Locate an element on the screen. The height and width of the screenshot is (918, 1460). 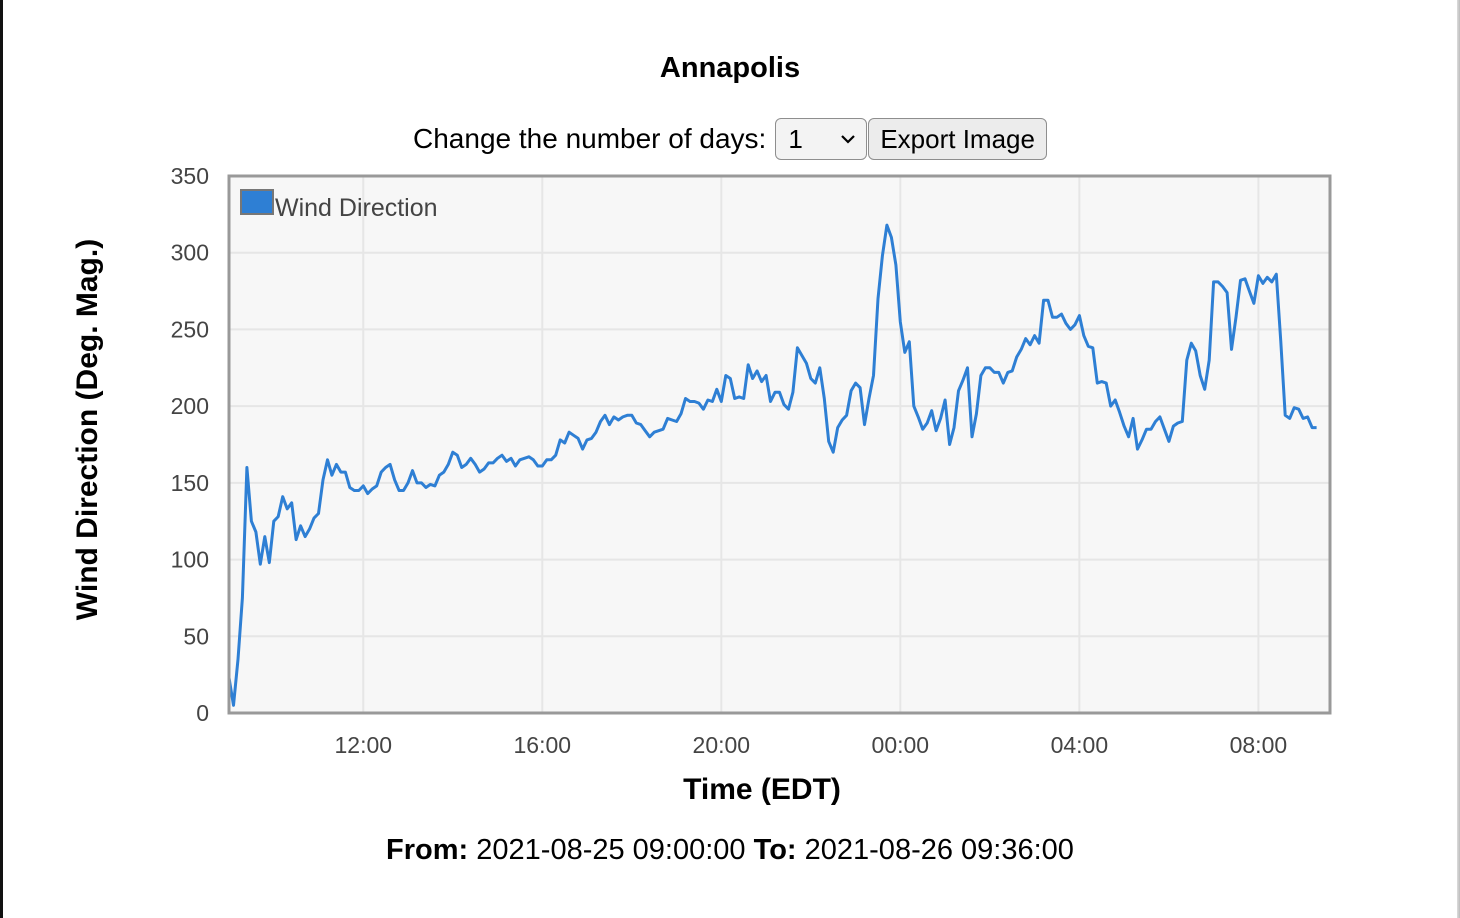
y-tick-label: 200 is located at coordinates (190, 406).